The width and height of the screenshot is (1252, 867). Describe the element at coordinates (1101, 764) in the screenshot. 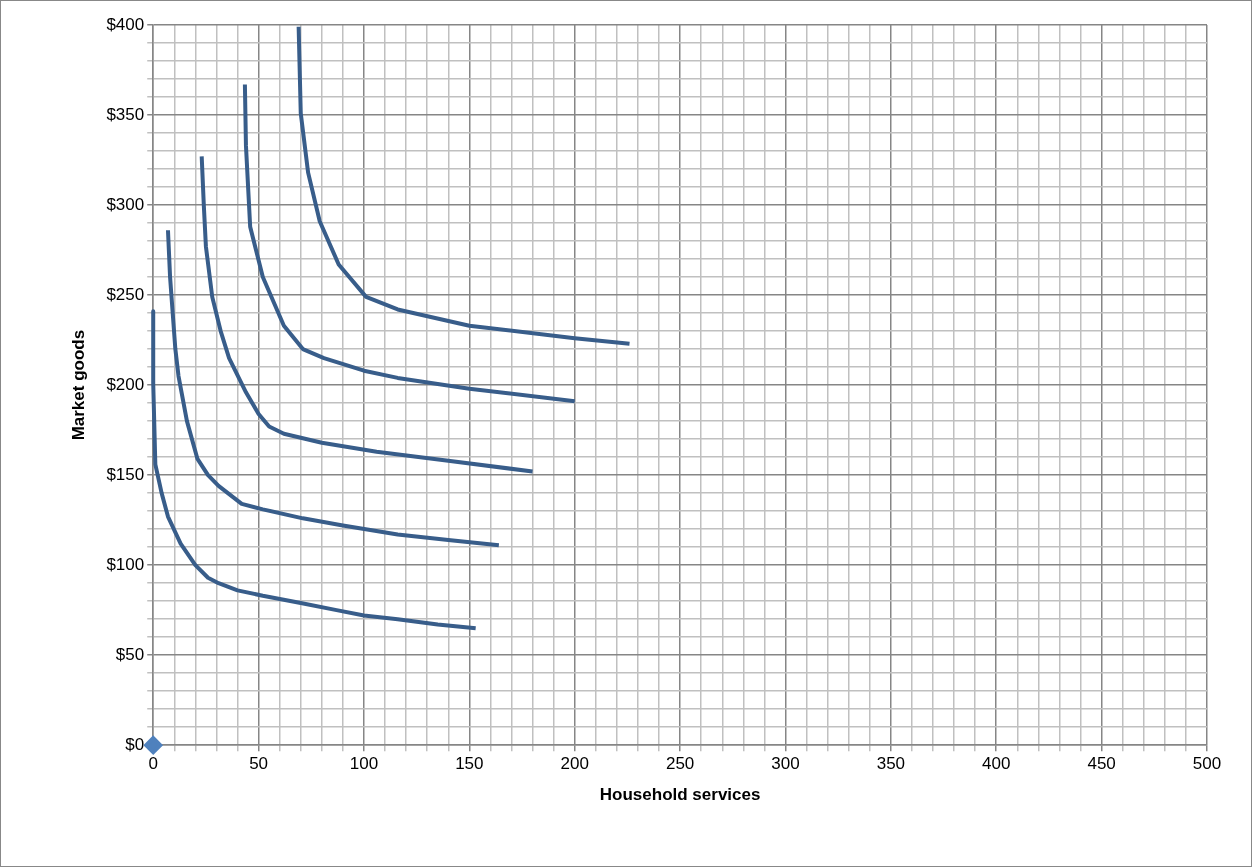

I see `x-tick-label: 450` at that location.